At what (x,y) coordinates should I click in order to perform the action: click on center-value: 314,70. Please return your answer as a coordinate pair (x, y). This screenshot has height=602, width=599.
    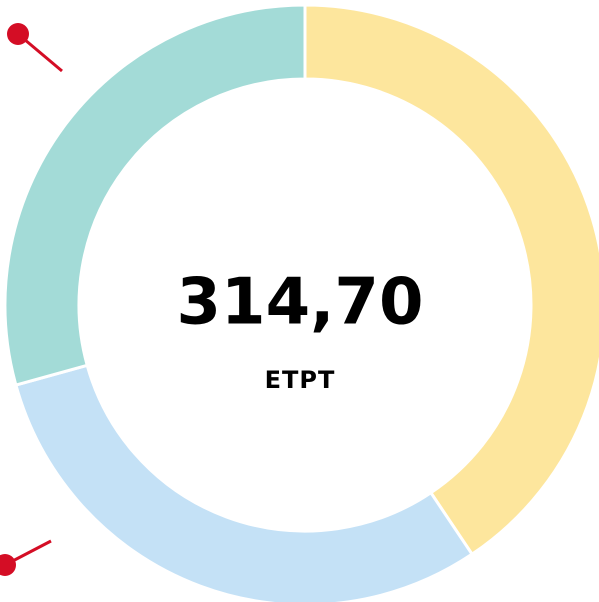
    Looking at the image, I should click on (300, 303).